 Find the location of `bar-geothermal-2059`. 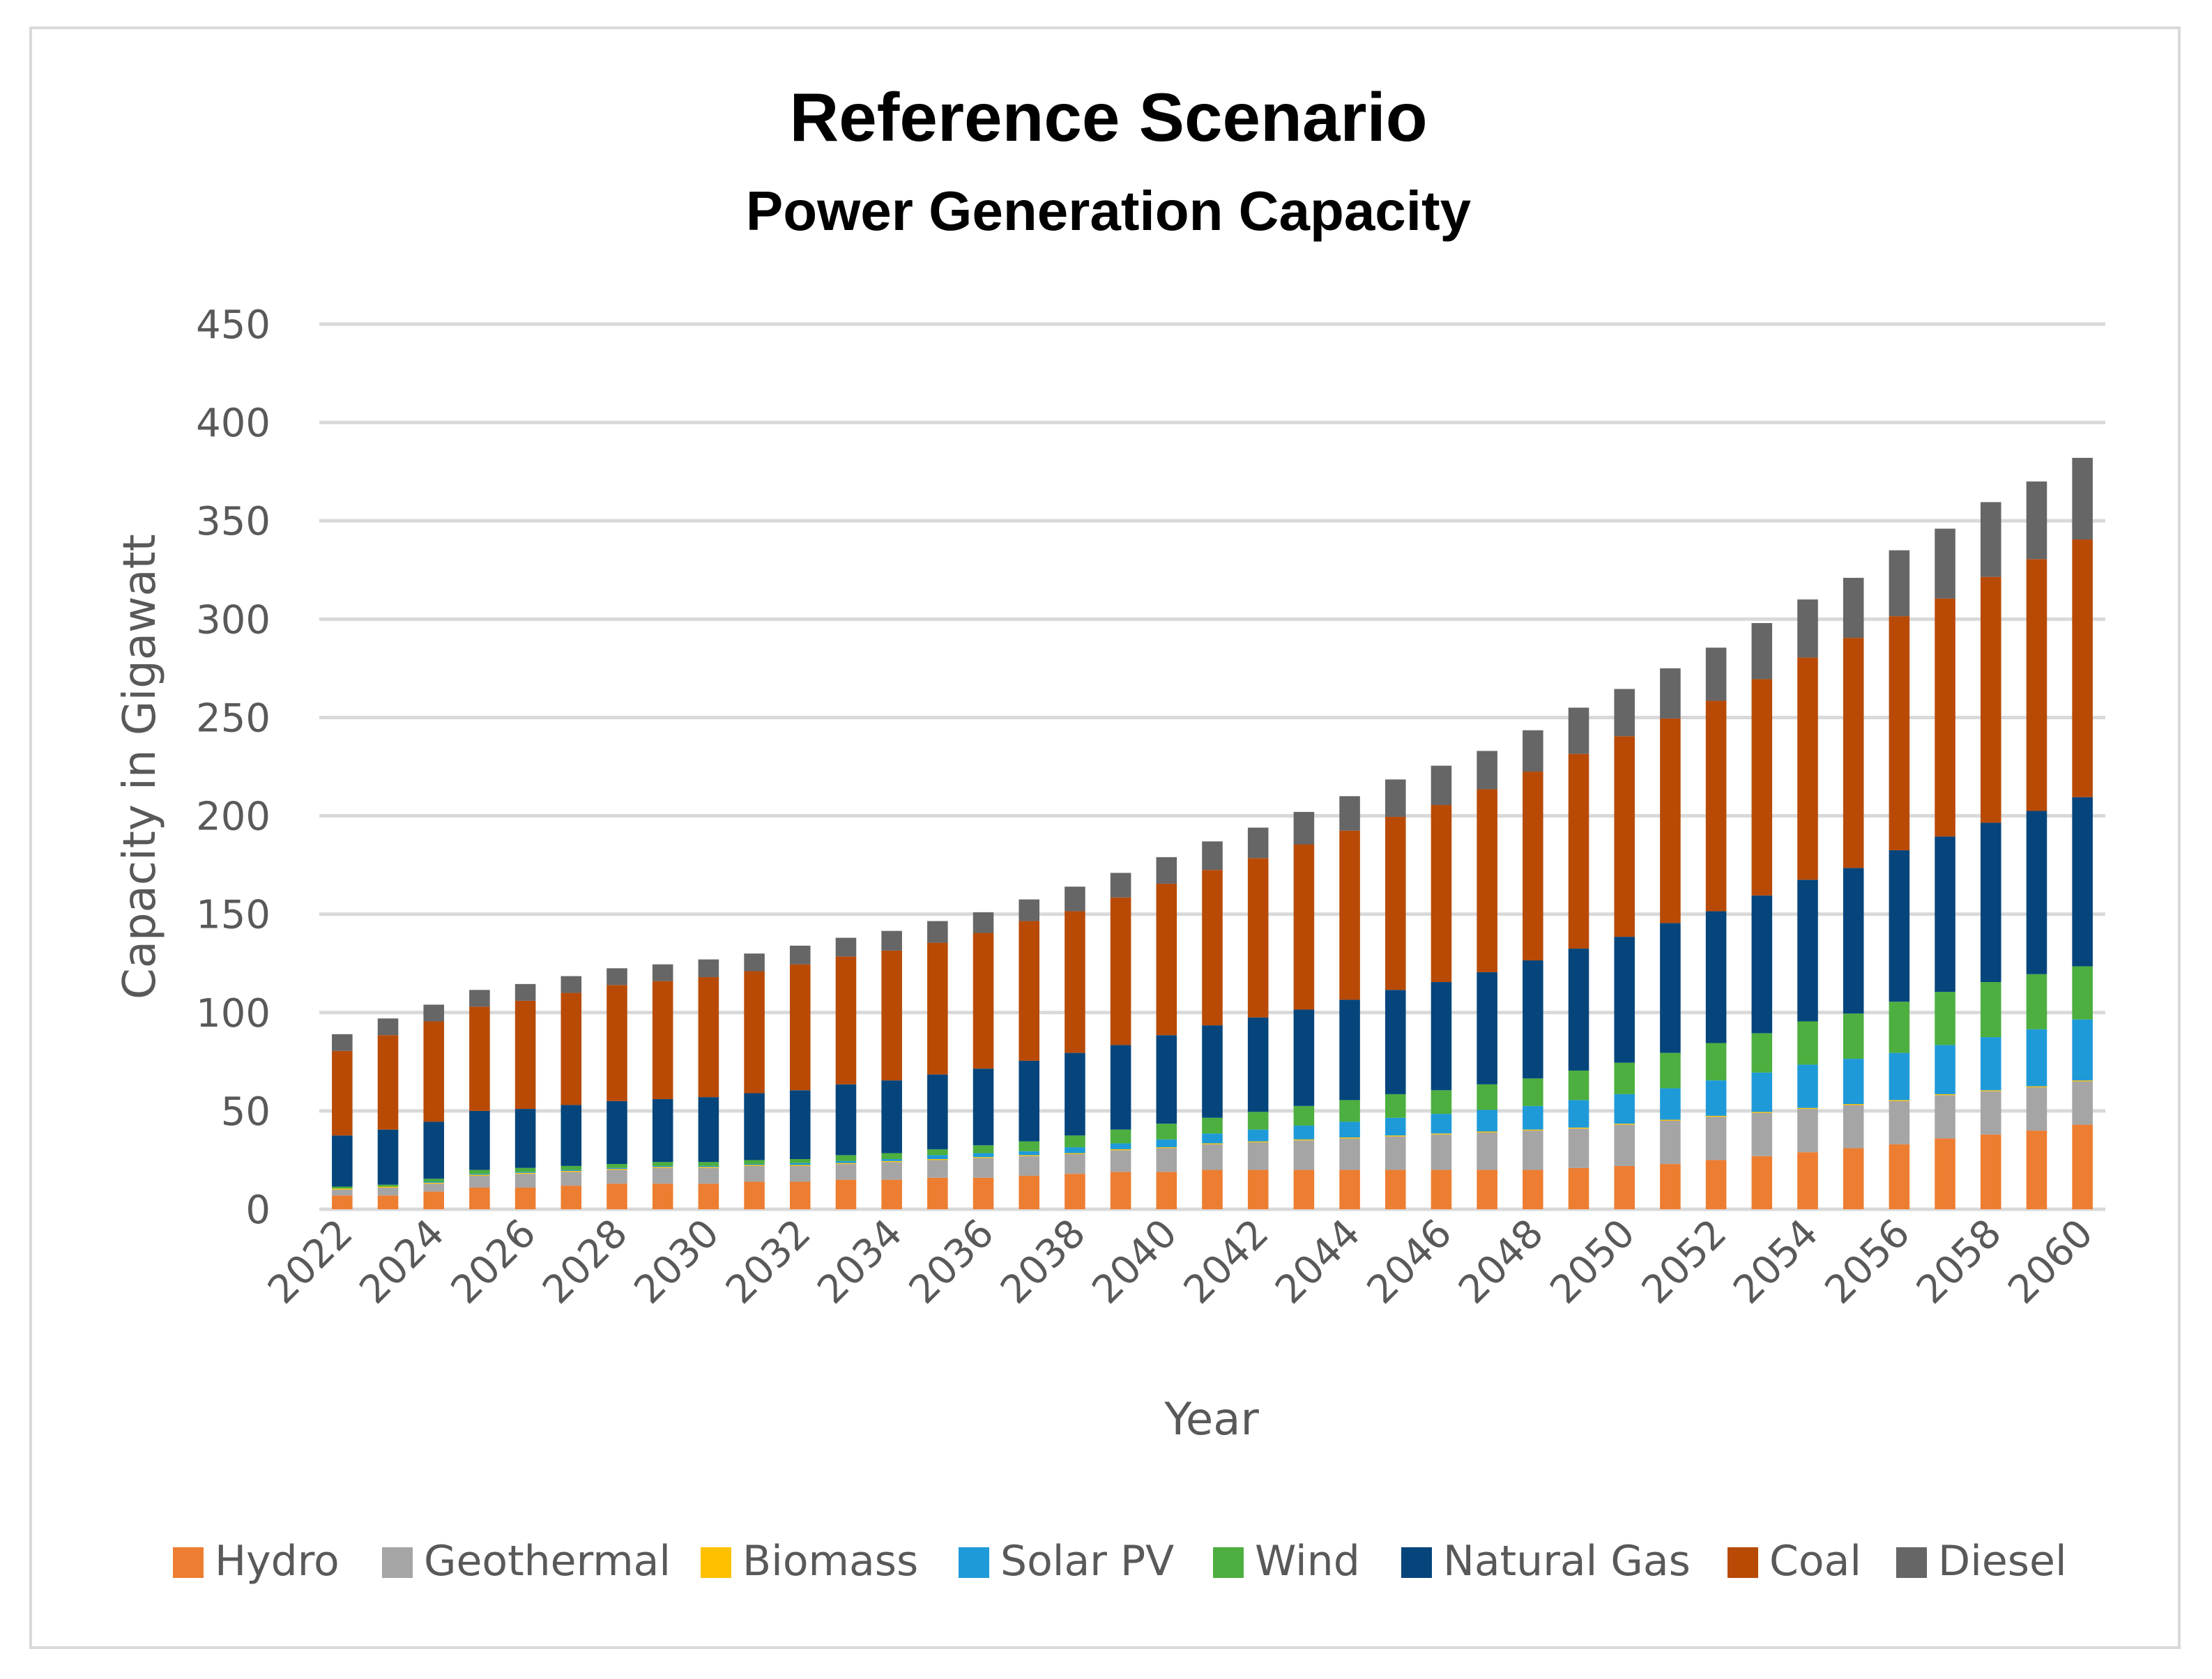

bar-geothermal-2059 is located at coordinates (2037, 1109).